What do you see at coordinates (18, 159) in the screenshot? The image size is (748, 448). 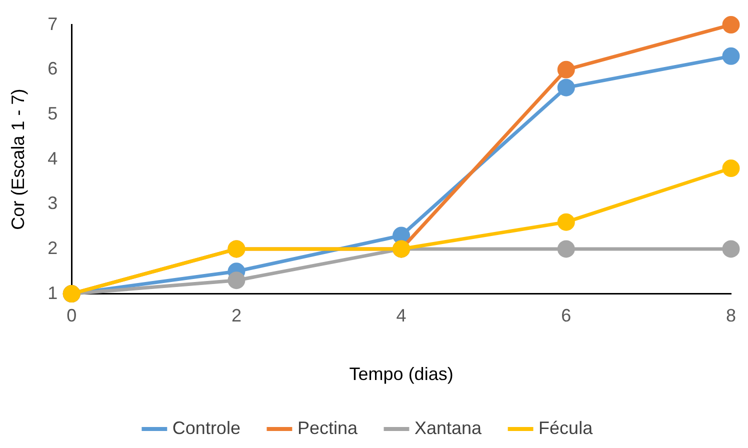 I see `y-axis-title: Cor (Escala 1 - 7)` at bounding box center [18, 159].